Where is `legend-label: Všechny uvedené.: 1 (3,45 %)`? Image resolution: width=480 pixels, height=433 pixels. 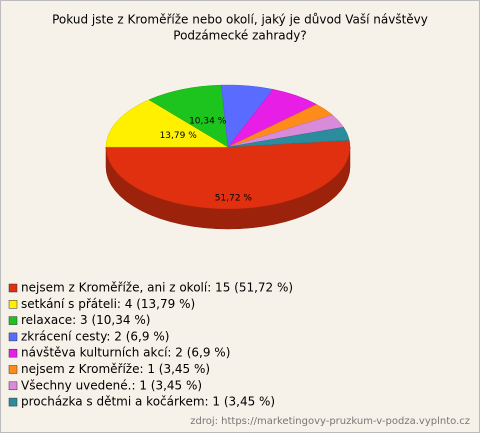 legend-label: Všechny uvedené.: 1 (3,45 %) is located at coordinates (111, 385).